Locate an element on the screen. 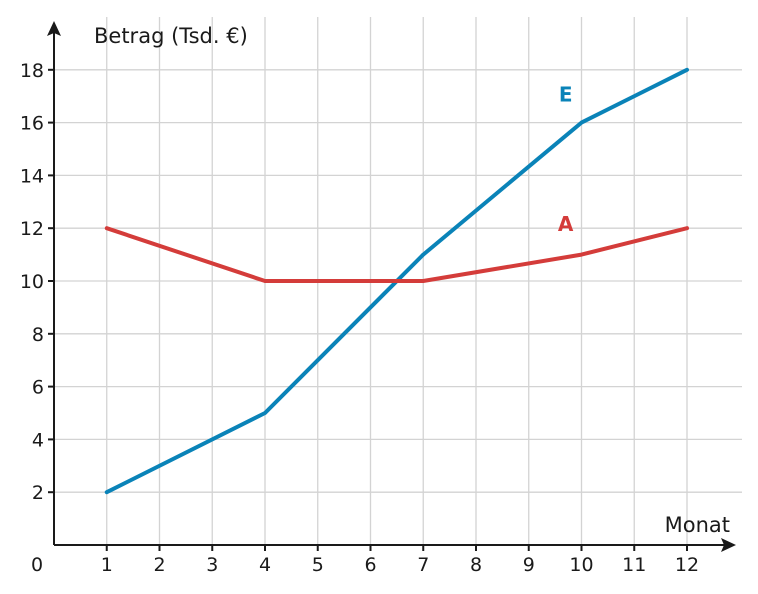 The height and width of the screenshot is (594, 758). y-tick-label-8: 8 is located at coordinates (38, 335).